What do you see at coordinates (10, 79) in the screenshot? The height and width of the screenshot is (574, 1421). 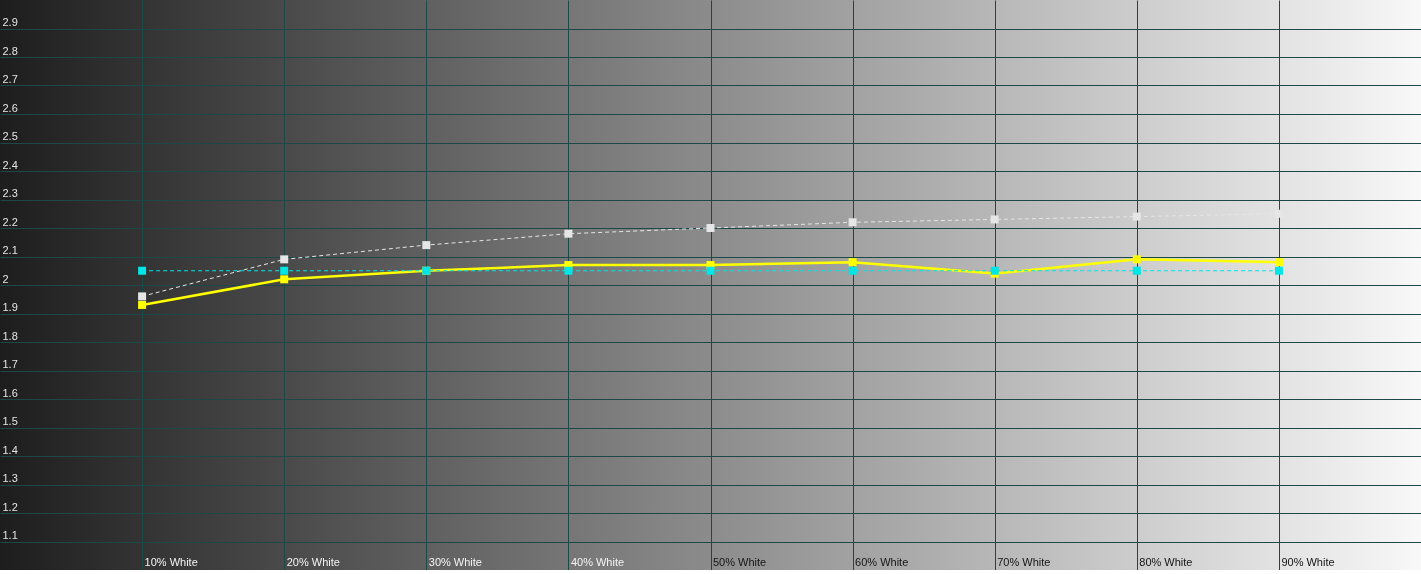 I see `y-tick-label: 2.7` at bounding box center [10, 79].